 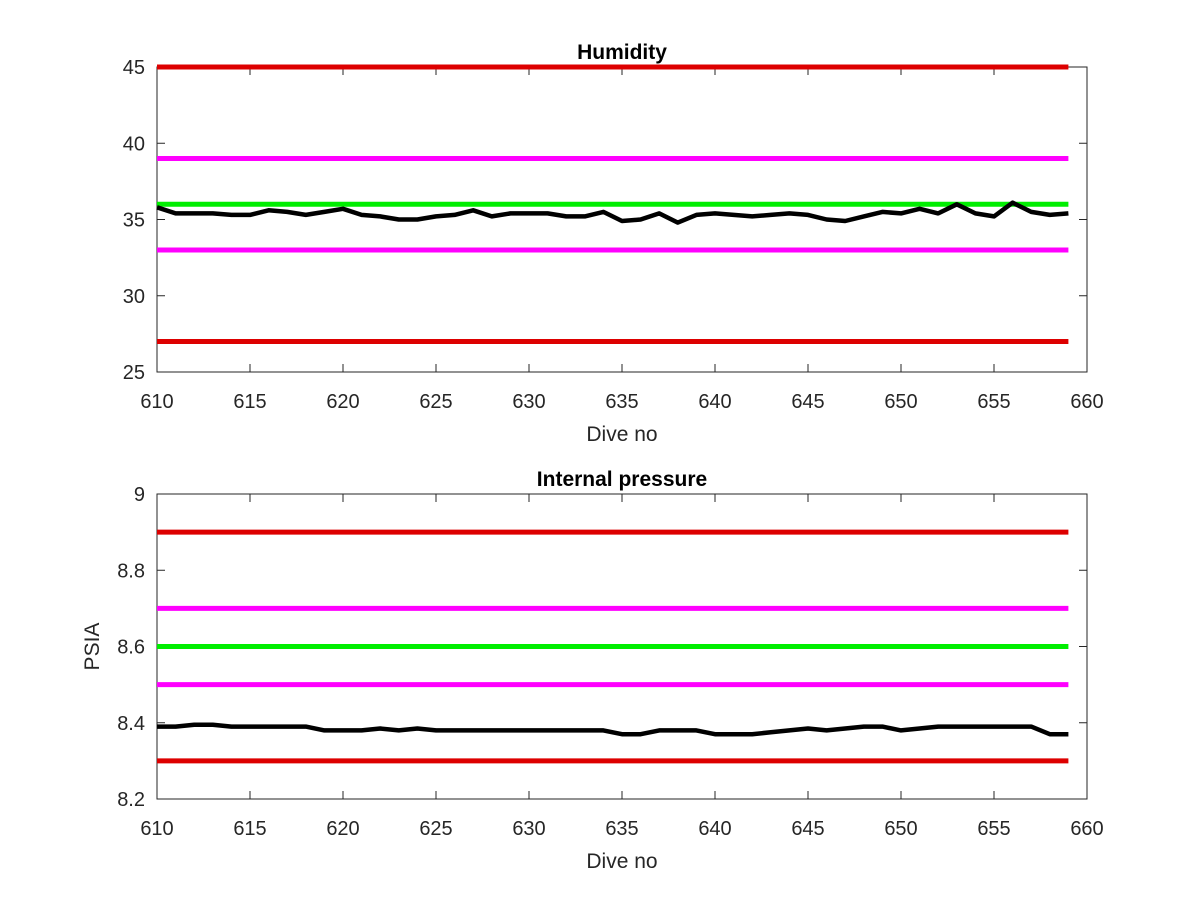 I want to click on chart-title-humidity: Humidity, so click(x=622, y=52).